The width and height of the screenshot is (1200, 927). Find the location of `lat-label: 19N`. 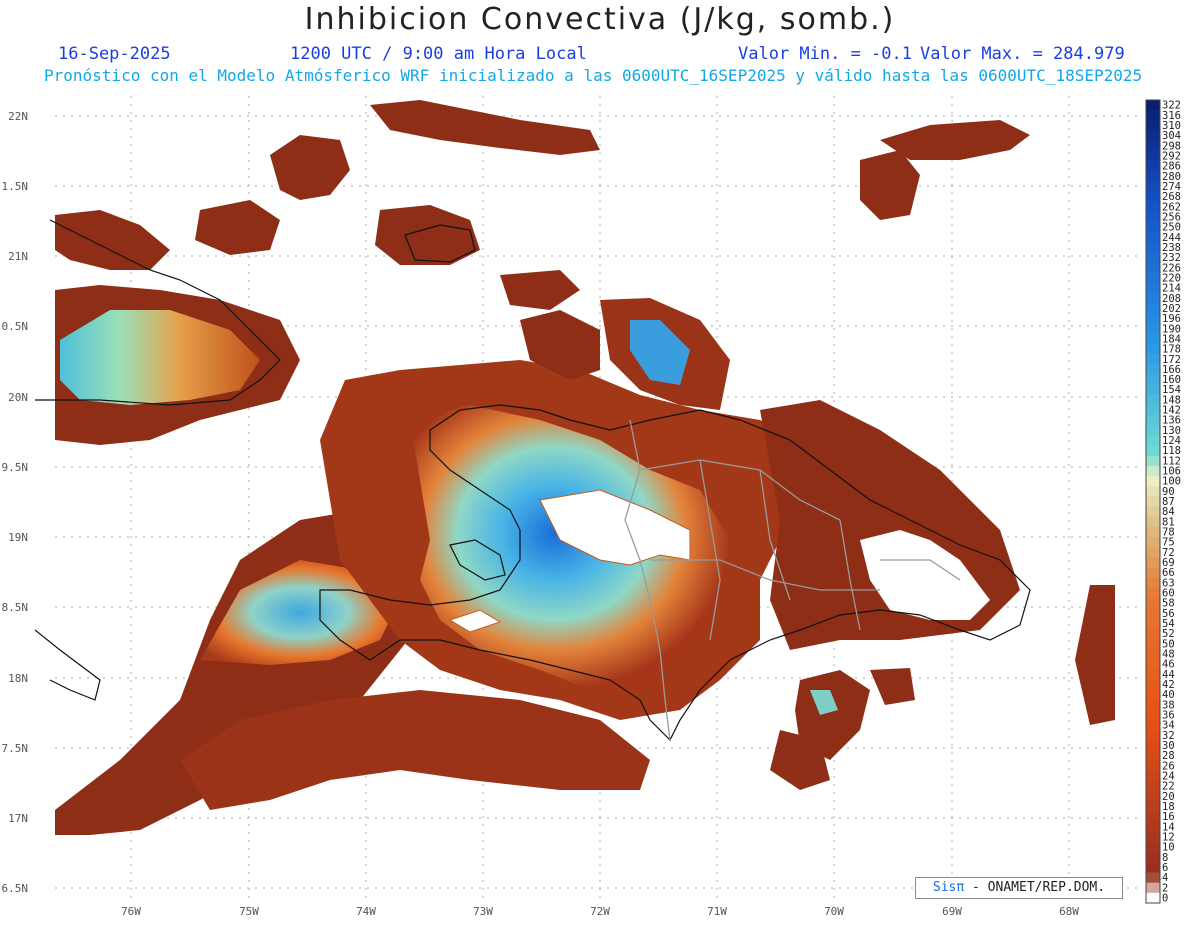

lat-label: 19N is located at coordinates (18, 537).